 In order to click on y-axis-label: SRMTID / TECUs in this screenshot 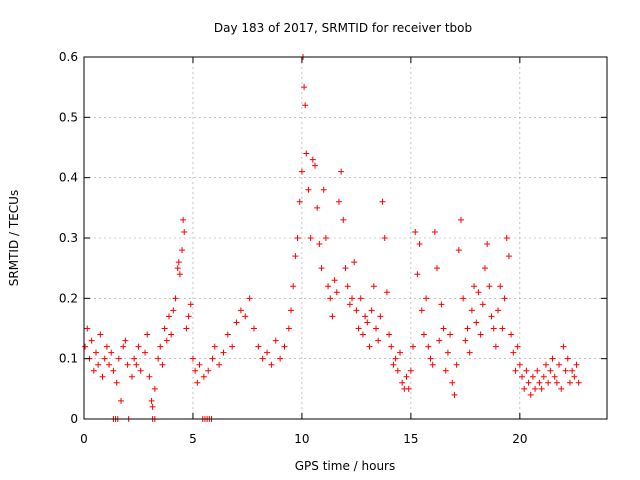, I will do `click(14, 238)`.